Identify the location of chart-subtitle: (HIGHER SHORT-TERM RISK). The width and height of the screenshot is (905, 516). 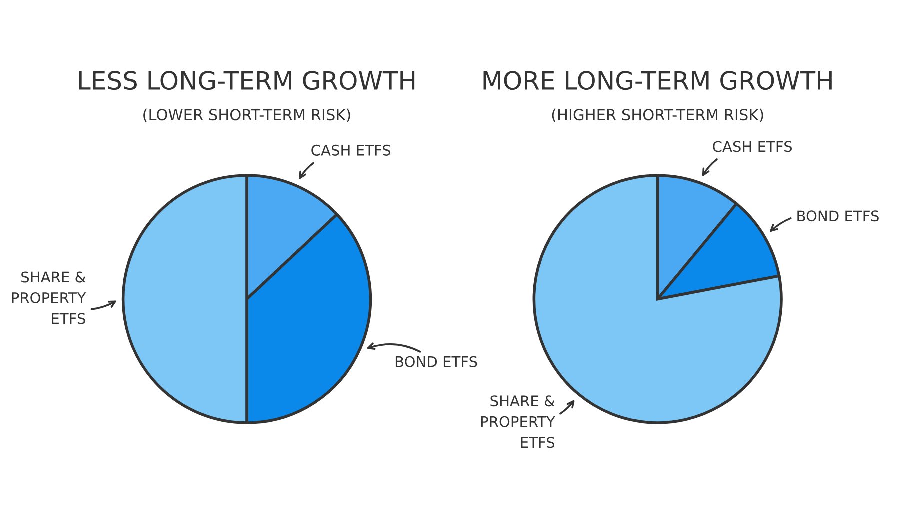
(658, 115).